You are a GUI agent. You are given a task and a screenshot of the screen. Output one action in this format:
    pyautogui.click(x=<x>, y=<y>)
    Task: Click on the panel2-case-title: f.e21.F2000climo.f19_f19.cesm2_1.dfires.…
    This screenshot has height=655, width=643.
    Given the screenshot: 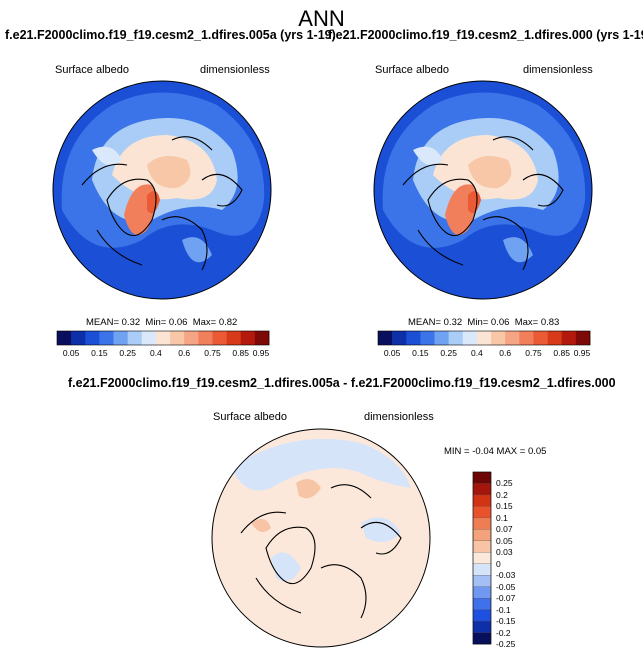 What is the action you would take?
    pyautogui.click(x=485, y=35)
    